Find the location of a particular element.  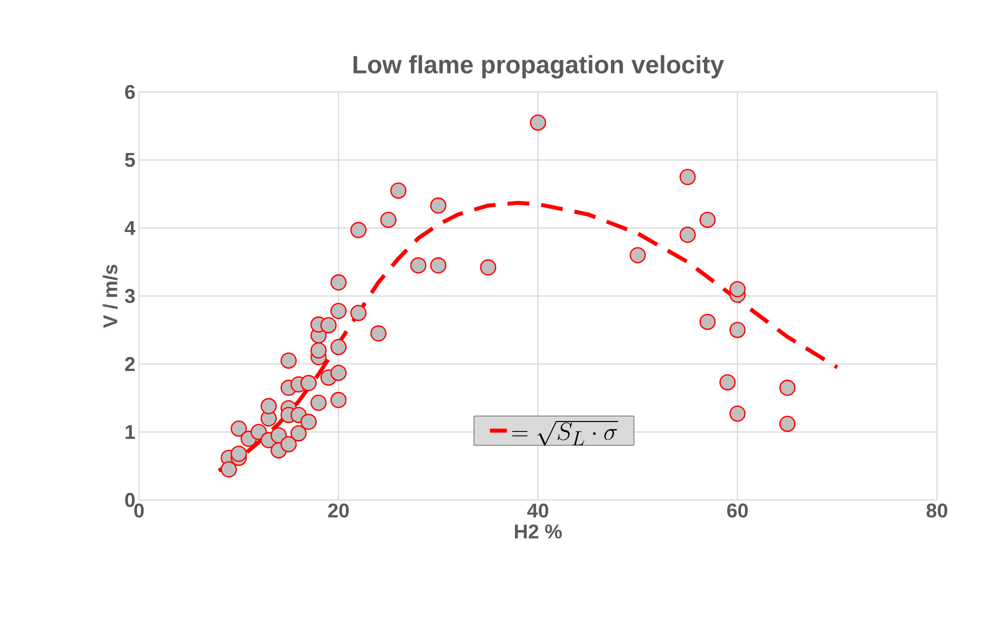

x-tick-label: 60 is located at coordinates (737, 511).